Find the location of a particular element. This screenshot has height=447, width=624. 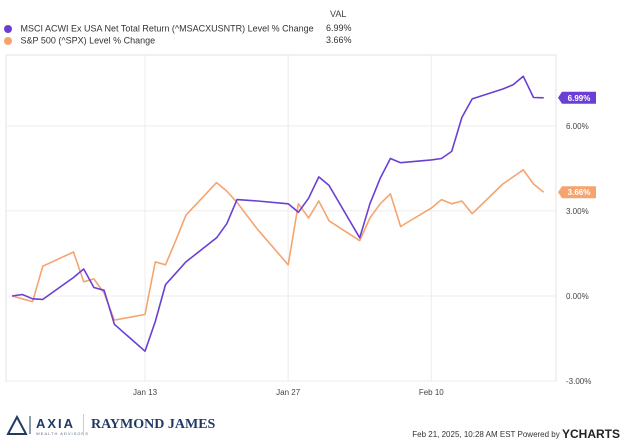

y-tick-label: 3.00% is located at coordinates (577, 211).